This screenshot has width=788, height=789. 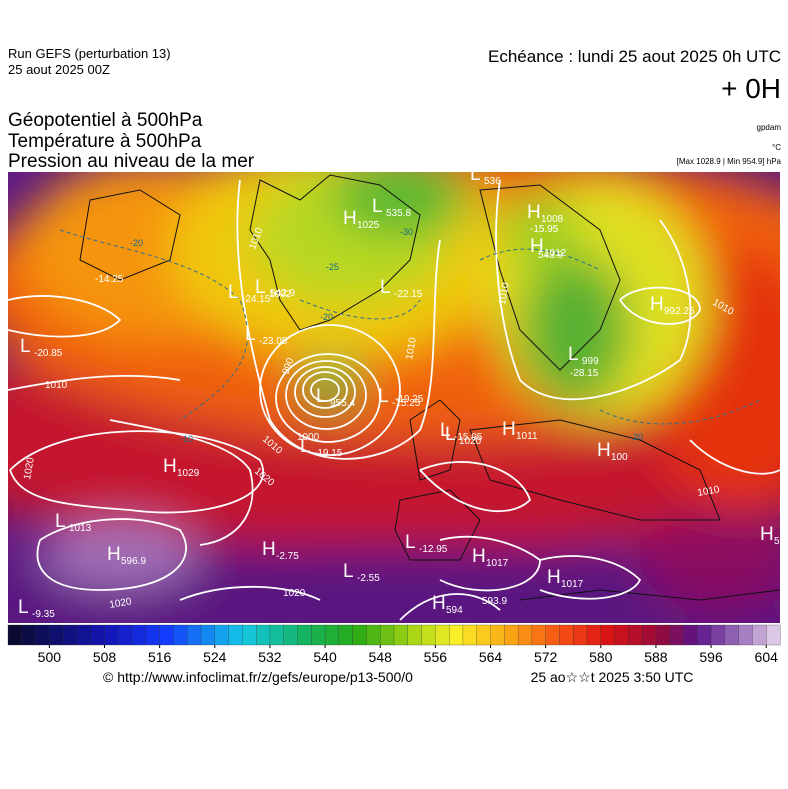 What do you see at coordinates (497, 563) in the screenshot?
I see `pressure-center-value: 1017` at bounding box center [497, 563].